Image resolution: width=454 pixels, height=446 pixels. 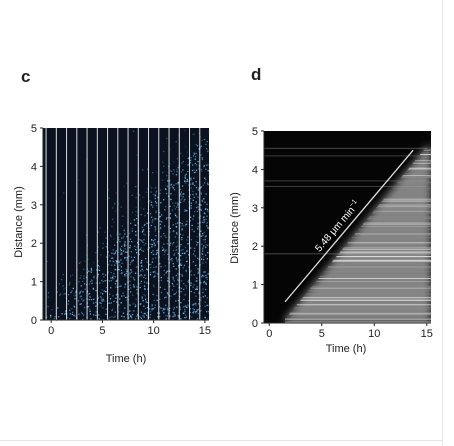 What do you see at coordinates (34, 321) in the screenshot?
I see `y-tick-label-c: 0` at bounding box center [34, 321].